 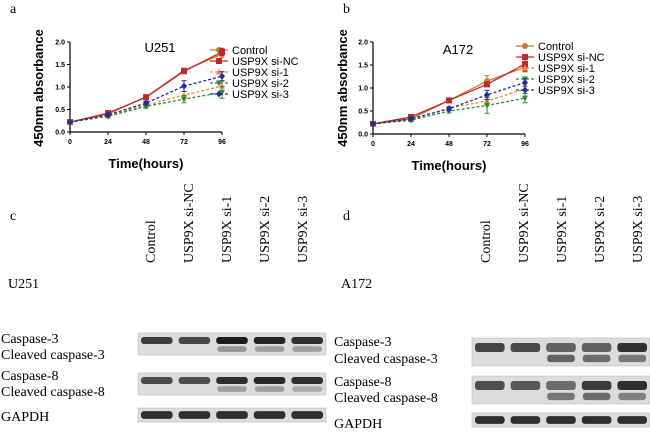 What do you see at coordinates (23, 284) in the screenshot?
I see `cell-line-label: U251` at bounding box center [23, 284].